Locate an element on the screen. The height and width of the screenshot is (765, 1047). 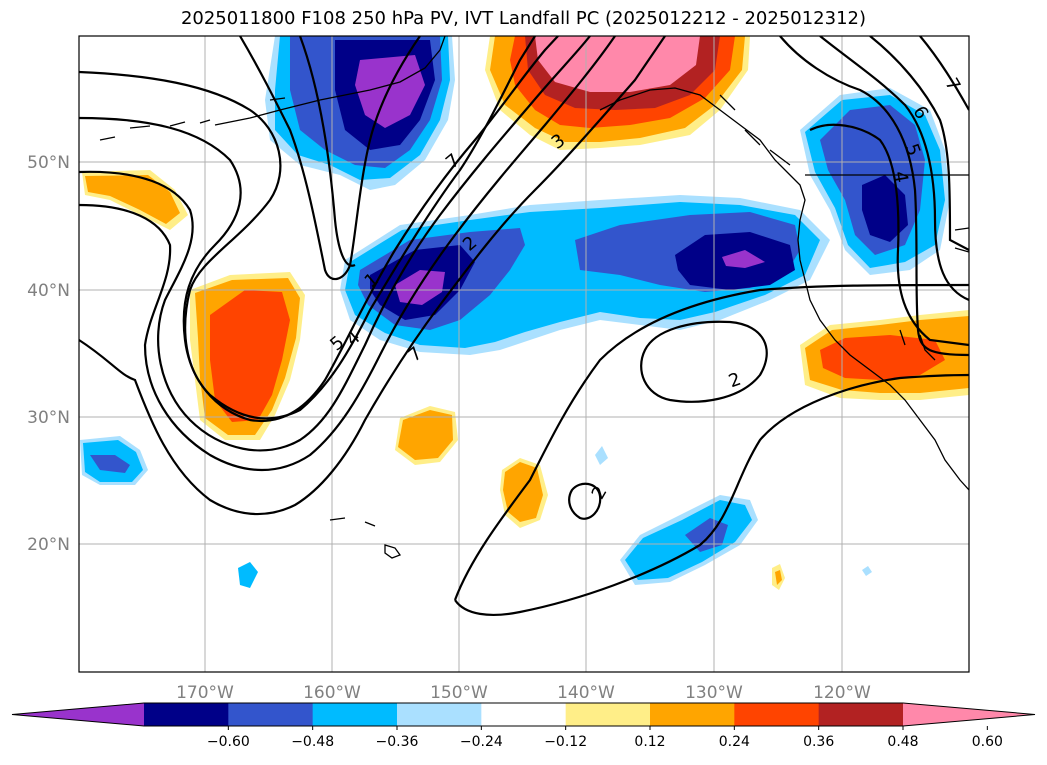
colorbar-tick-label: 0.60 is located at coordinates (987, 742).